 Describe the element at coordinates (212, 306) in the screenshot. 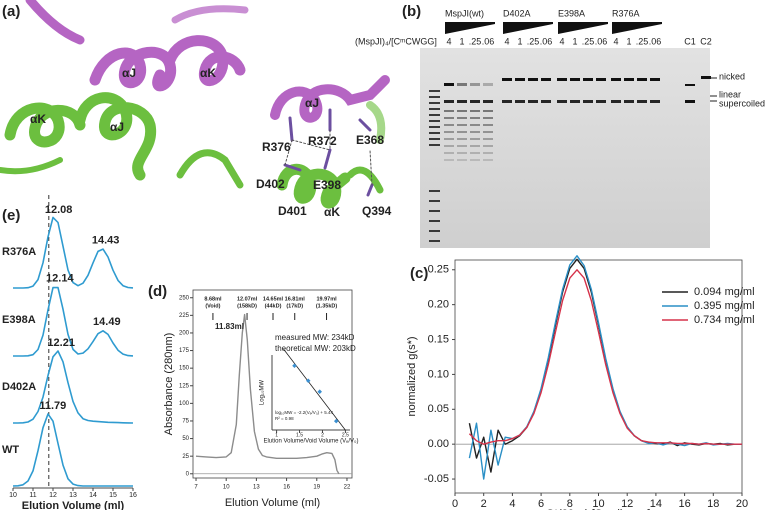

I see `marker-note: (Void)` at that location.